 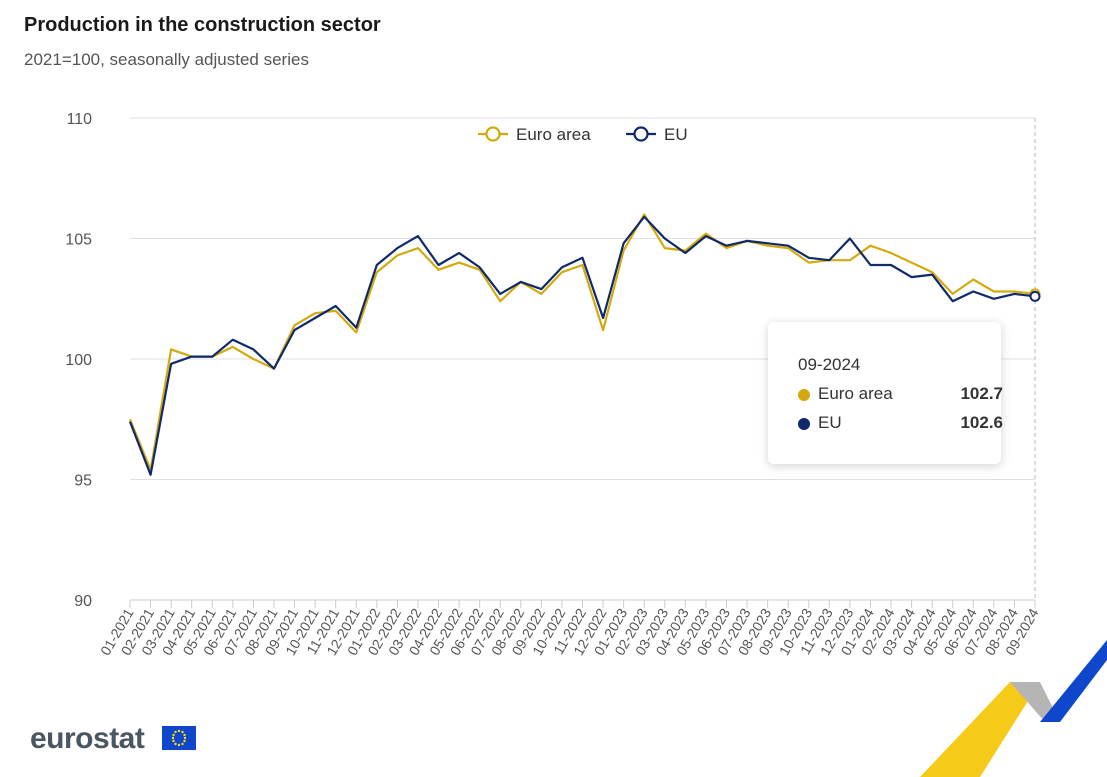 I want to click on tooltip-row-euro-area: Euro area 102.7, so click(x=900, y=395).